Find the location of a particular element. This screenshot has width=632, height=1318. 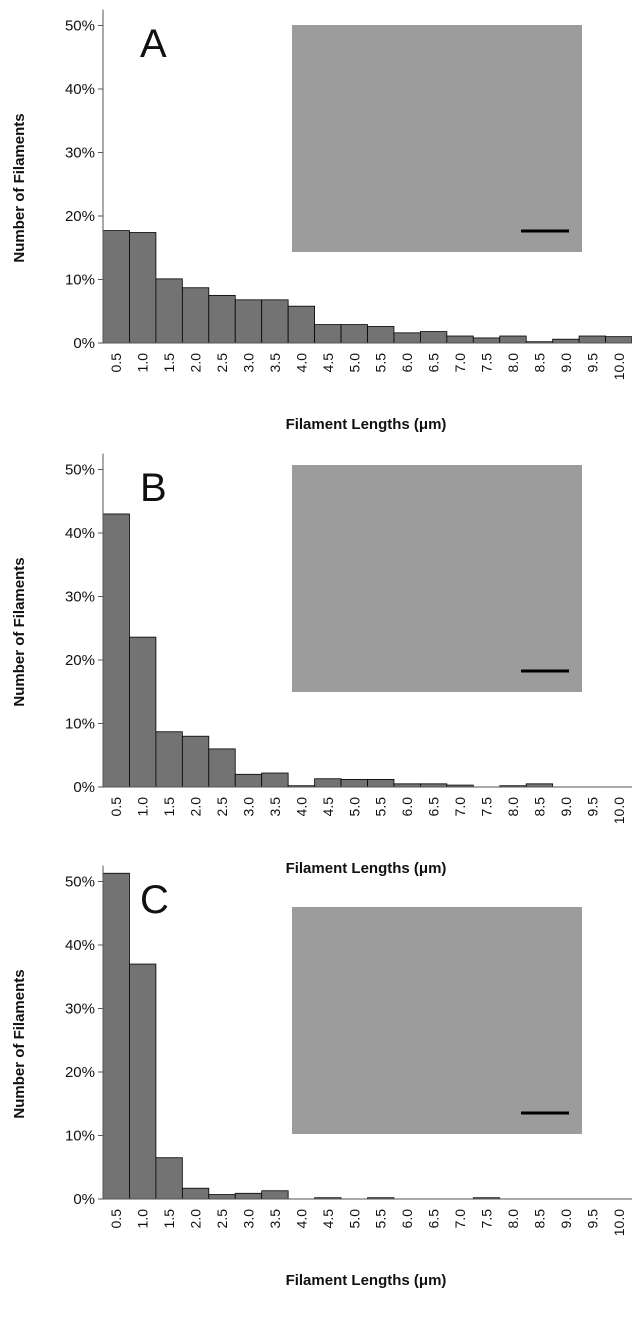

y-tick-label: 20% is located at coordinates (80, 660).